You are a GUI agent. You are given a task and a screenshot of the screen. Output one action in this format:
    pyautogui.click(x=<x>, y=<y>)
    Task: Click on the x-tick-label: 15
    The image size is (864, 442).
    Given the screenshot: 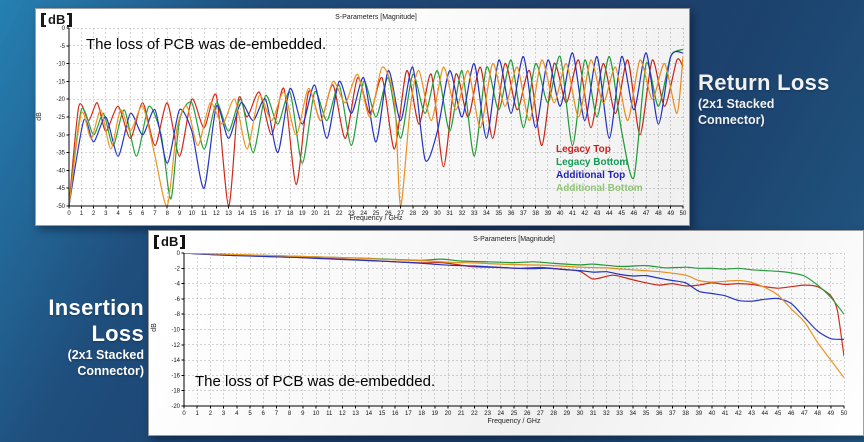 What is the action you would take?
    pyautogui.click(x=382, y=414)
    